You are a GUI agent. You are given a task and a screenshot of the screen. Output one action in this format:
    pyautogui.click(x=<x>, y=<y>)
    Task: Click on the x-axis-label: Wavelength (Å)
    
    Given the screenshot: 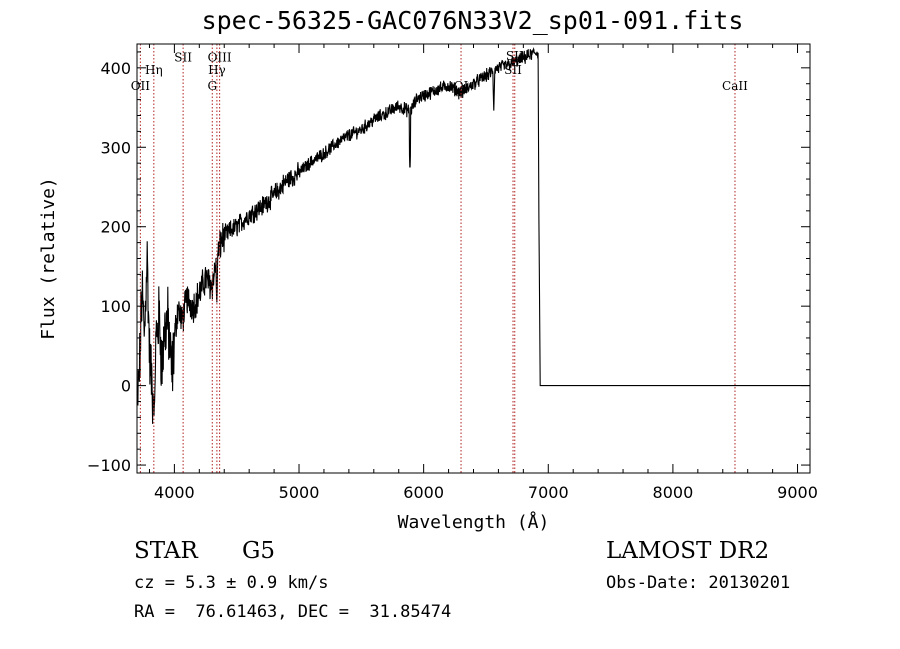 What is the action you would take?
    pyautogui.click(x=474, y=522)
    